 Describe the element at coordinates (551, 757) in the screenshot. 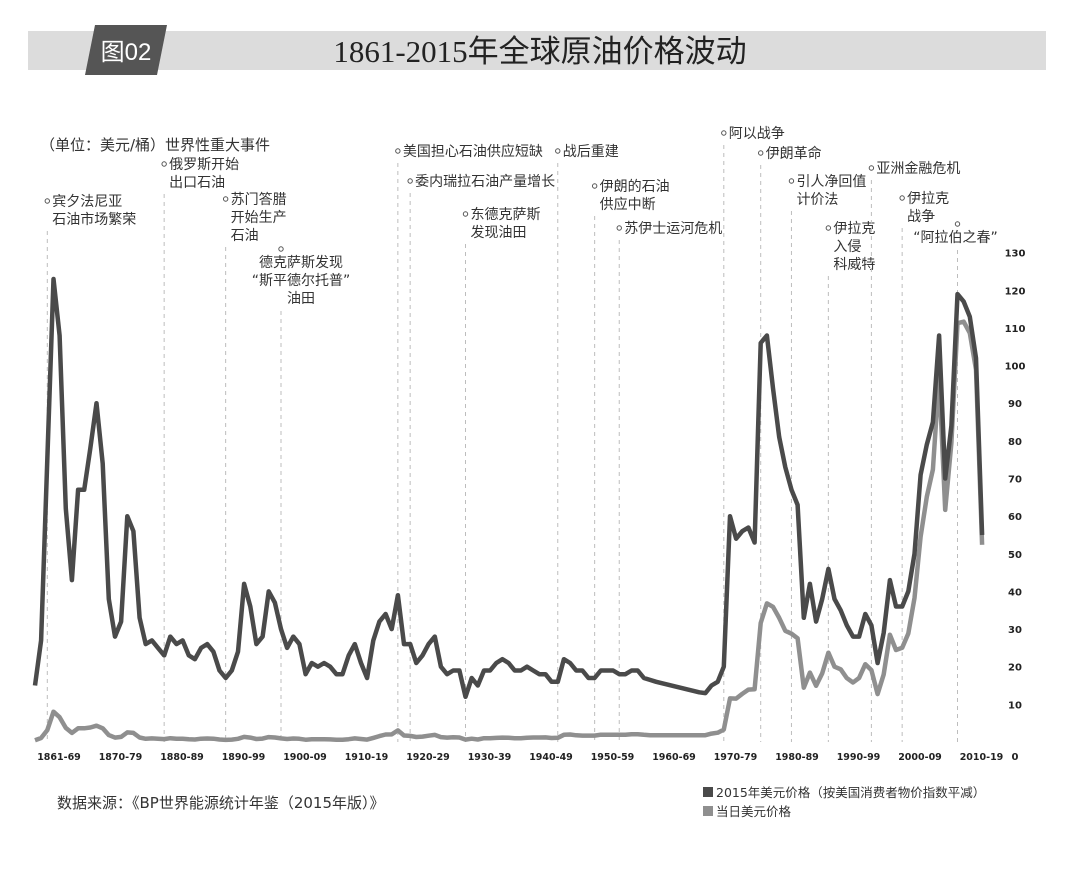

I see `x-tick-label: 1940-49` at that location.